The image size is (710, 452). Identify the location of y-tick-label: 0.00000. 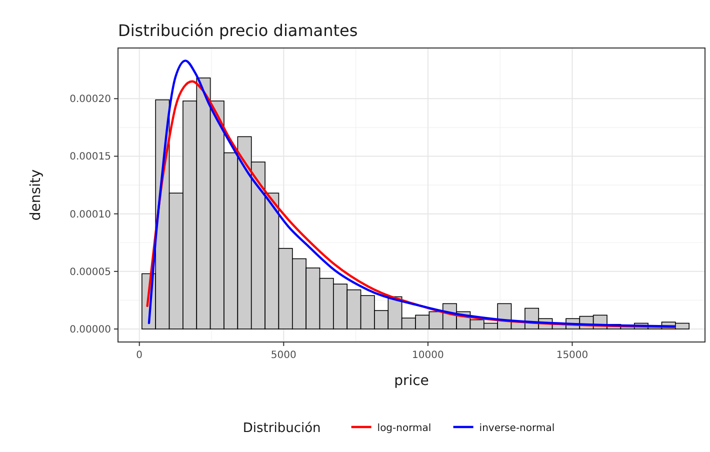
(90, 330).